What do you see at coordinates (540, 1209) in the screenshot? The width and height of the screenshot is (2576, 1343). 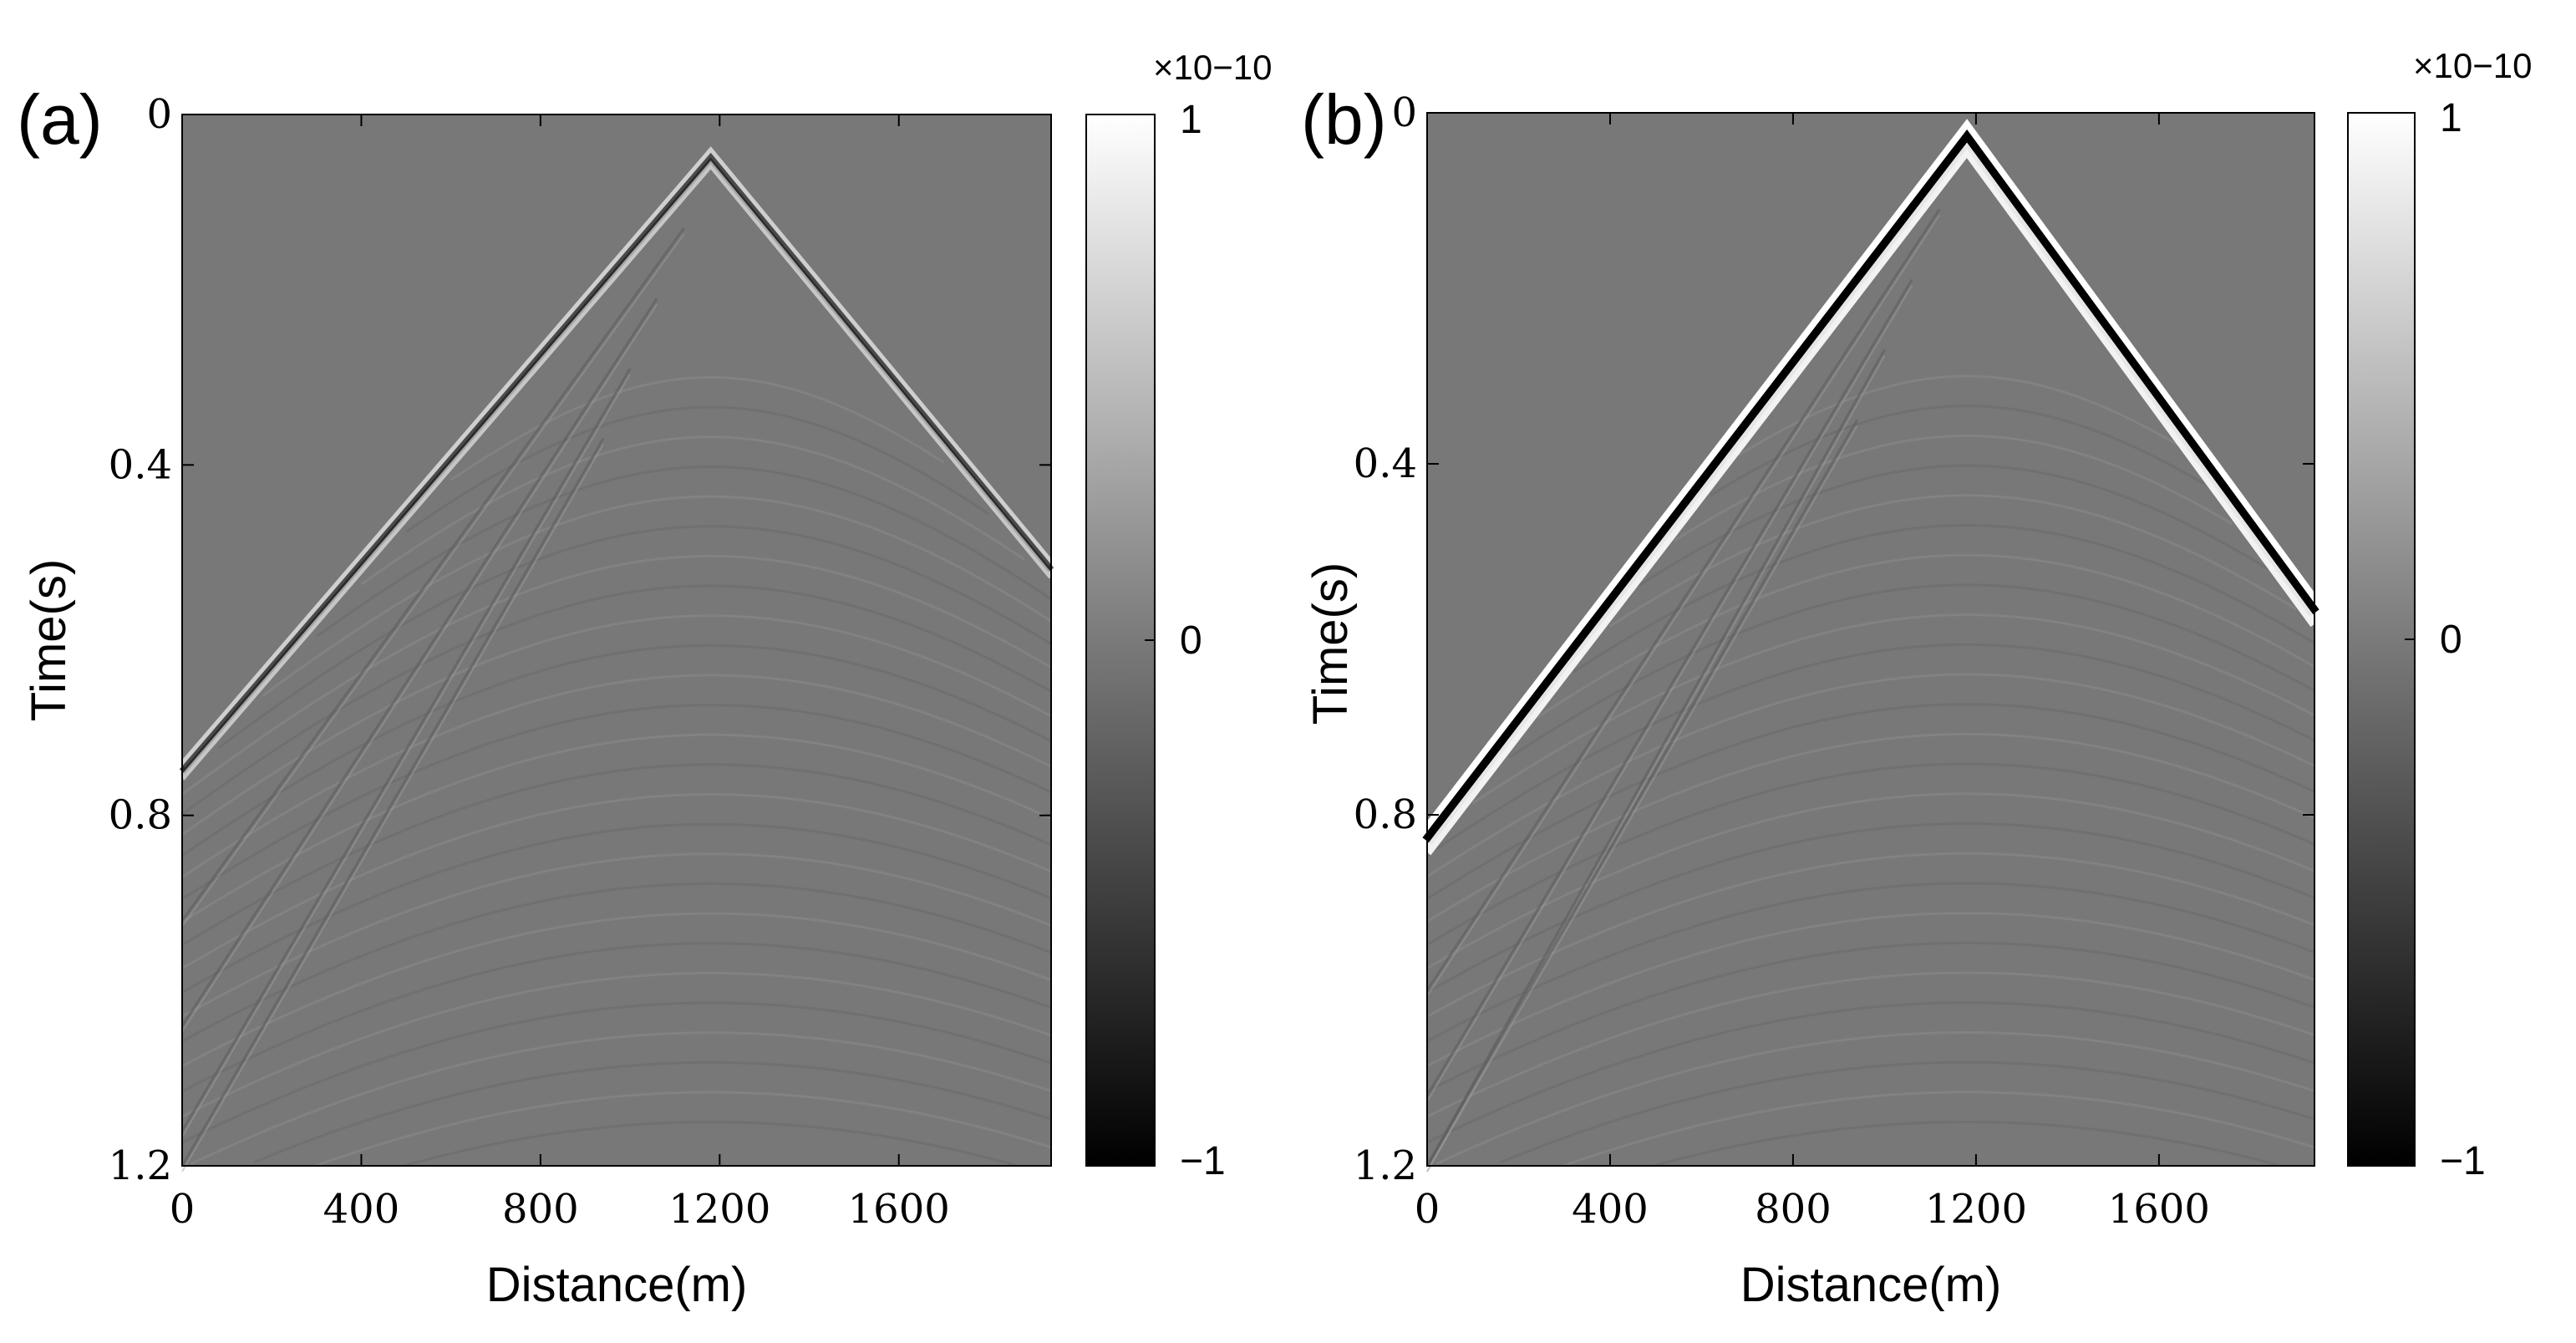 I see `x-tick-label: 800` at bounding box center [540, 1209].